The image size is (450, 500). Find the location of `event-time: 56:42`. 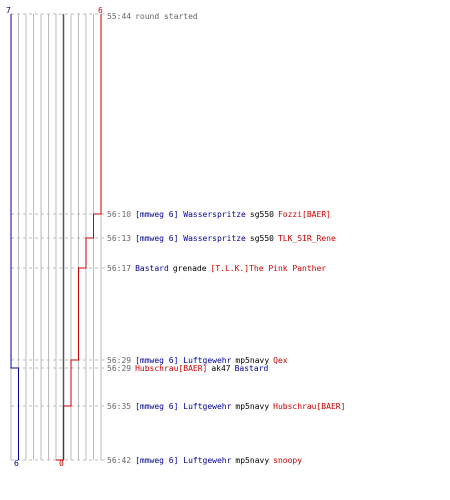

event-time: 56:42 is located at coordinates (119, 460).